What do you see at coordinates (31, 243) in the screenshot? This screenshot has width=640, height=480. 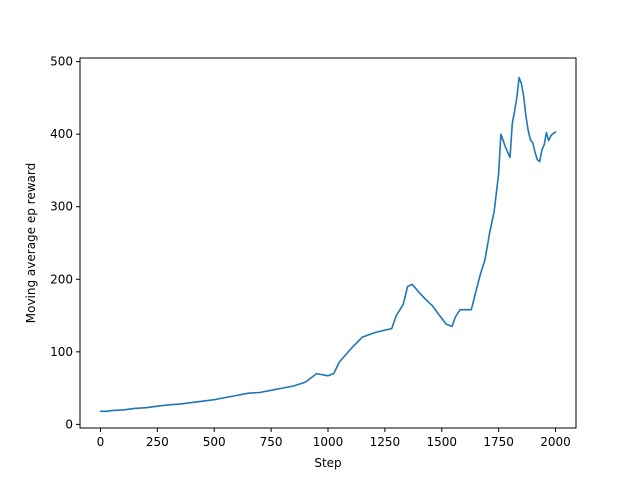 I see `y-axis-label: Moving average ep reward` at bounding box center [31, 243].